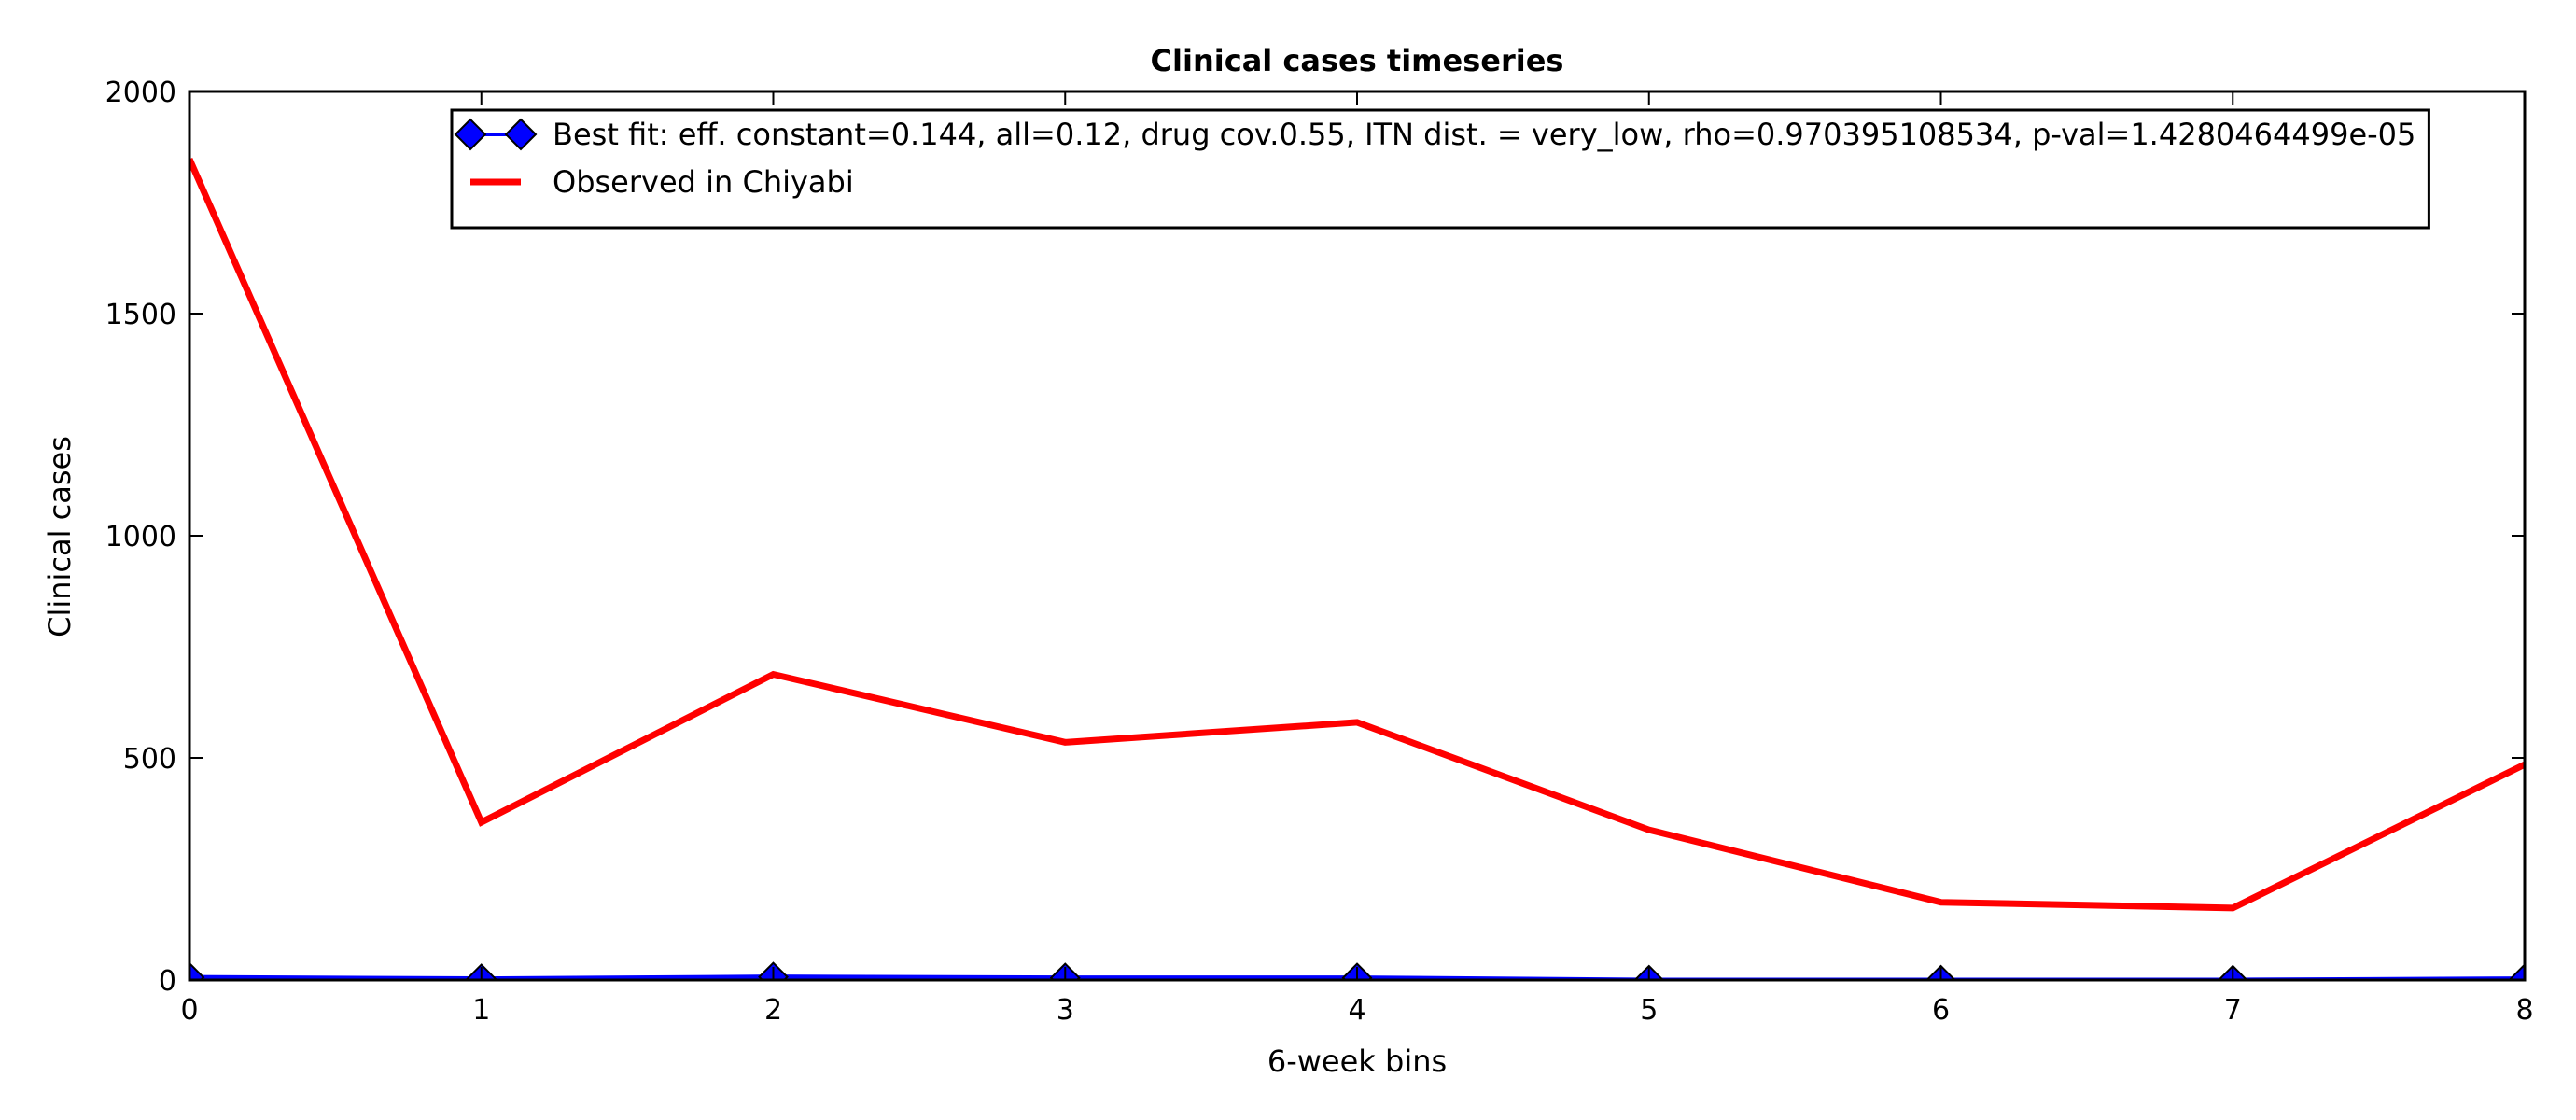  Describe the element at coordinates (1357, 1061) in the screenshot. I see `x-axis-label: 6-week bins` at that location.